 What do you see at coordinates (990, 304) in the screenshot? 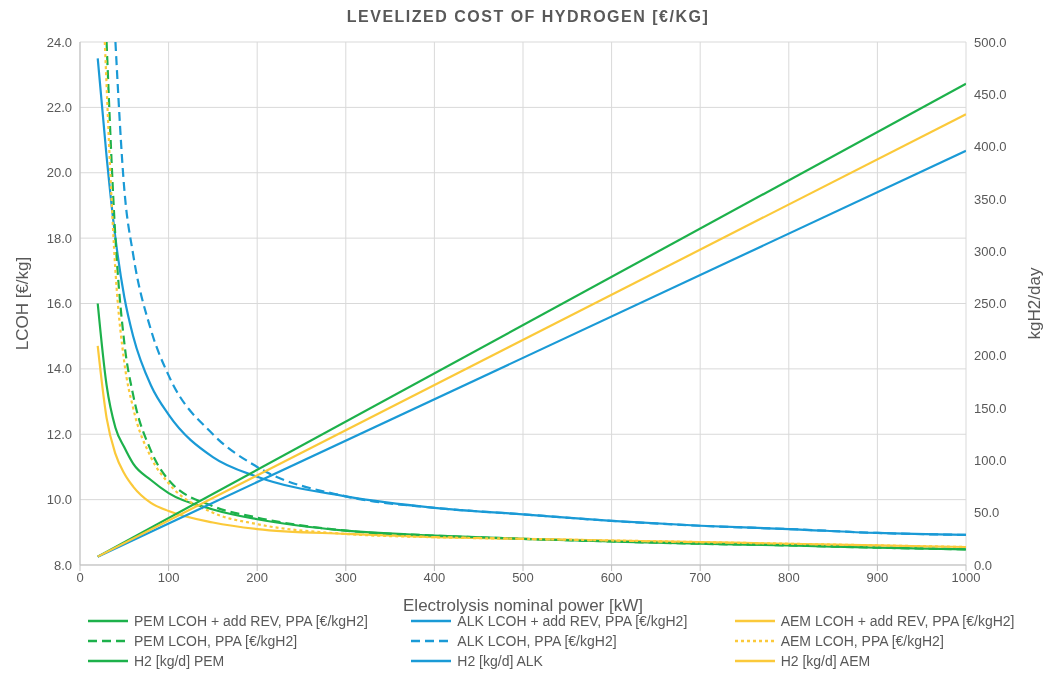
I see `y2-tick-label: 250.0` at bounding box center [990, 304].